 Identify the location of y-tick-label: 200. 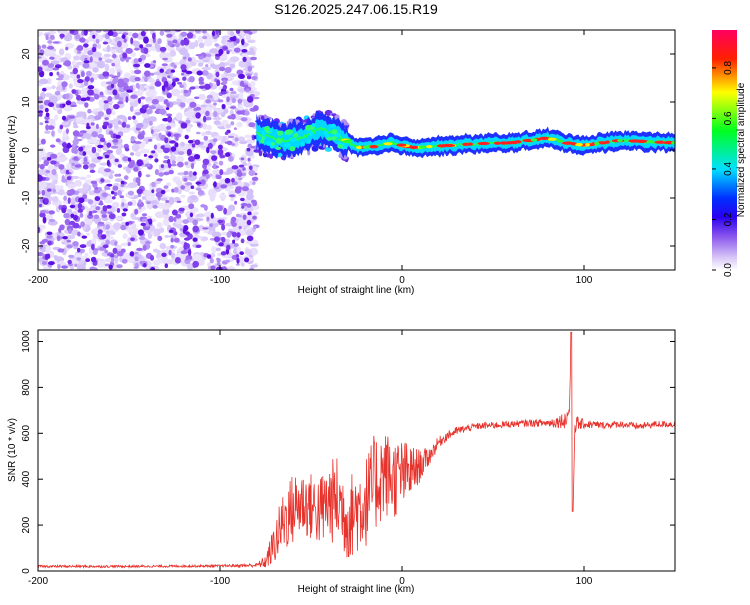
(26, 524).